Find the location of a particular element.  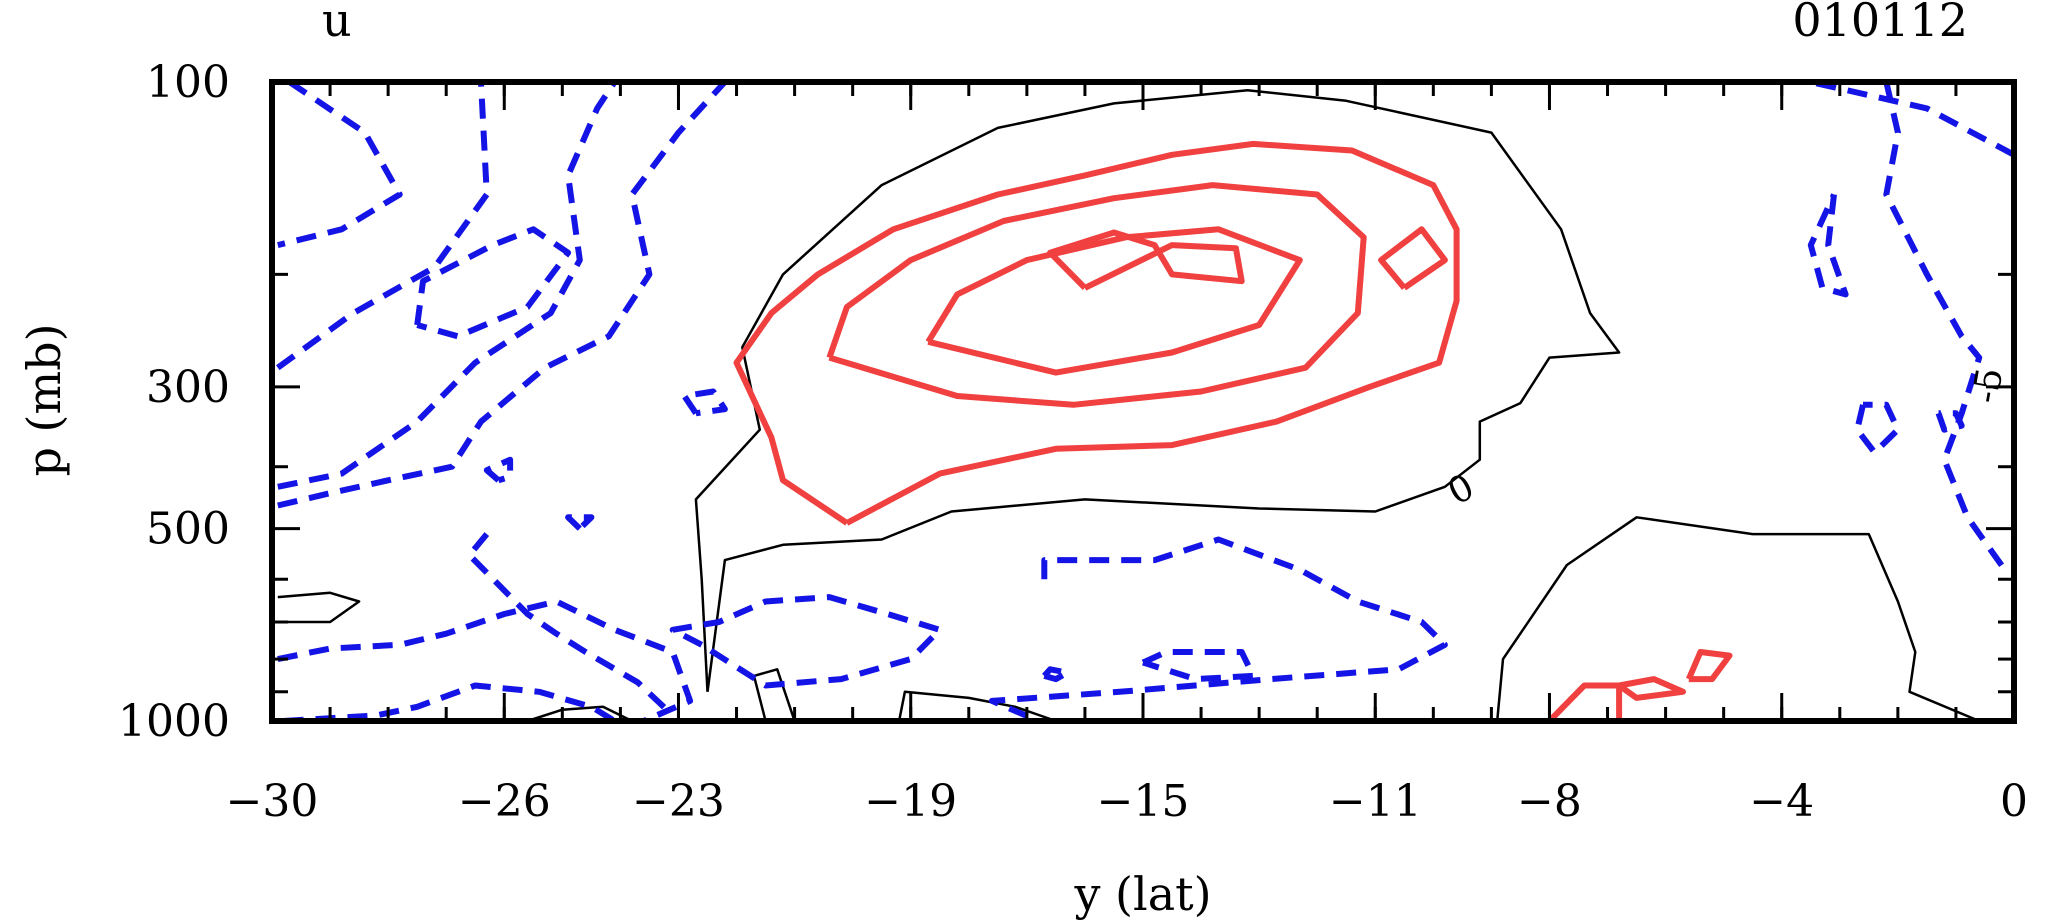

y-tick-label-1: 300 is located at coordinates (188, 387).